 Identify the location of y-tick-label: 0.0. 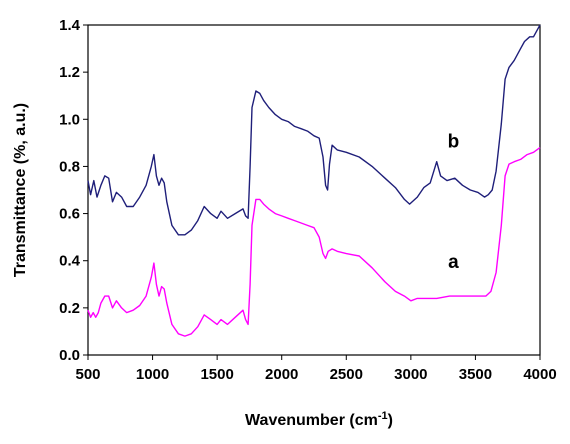
(69, 355).